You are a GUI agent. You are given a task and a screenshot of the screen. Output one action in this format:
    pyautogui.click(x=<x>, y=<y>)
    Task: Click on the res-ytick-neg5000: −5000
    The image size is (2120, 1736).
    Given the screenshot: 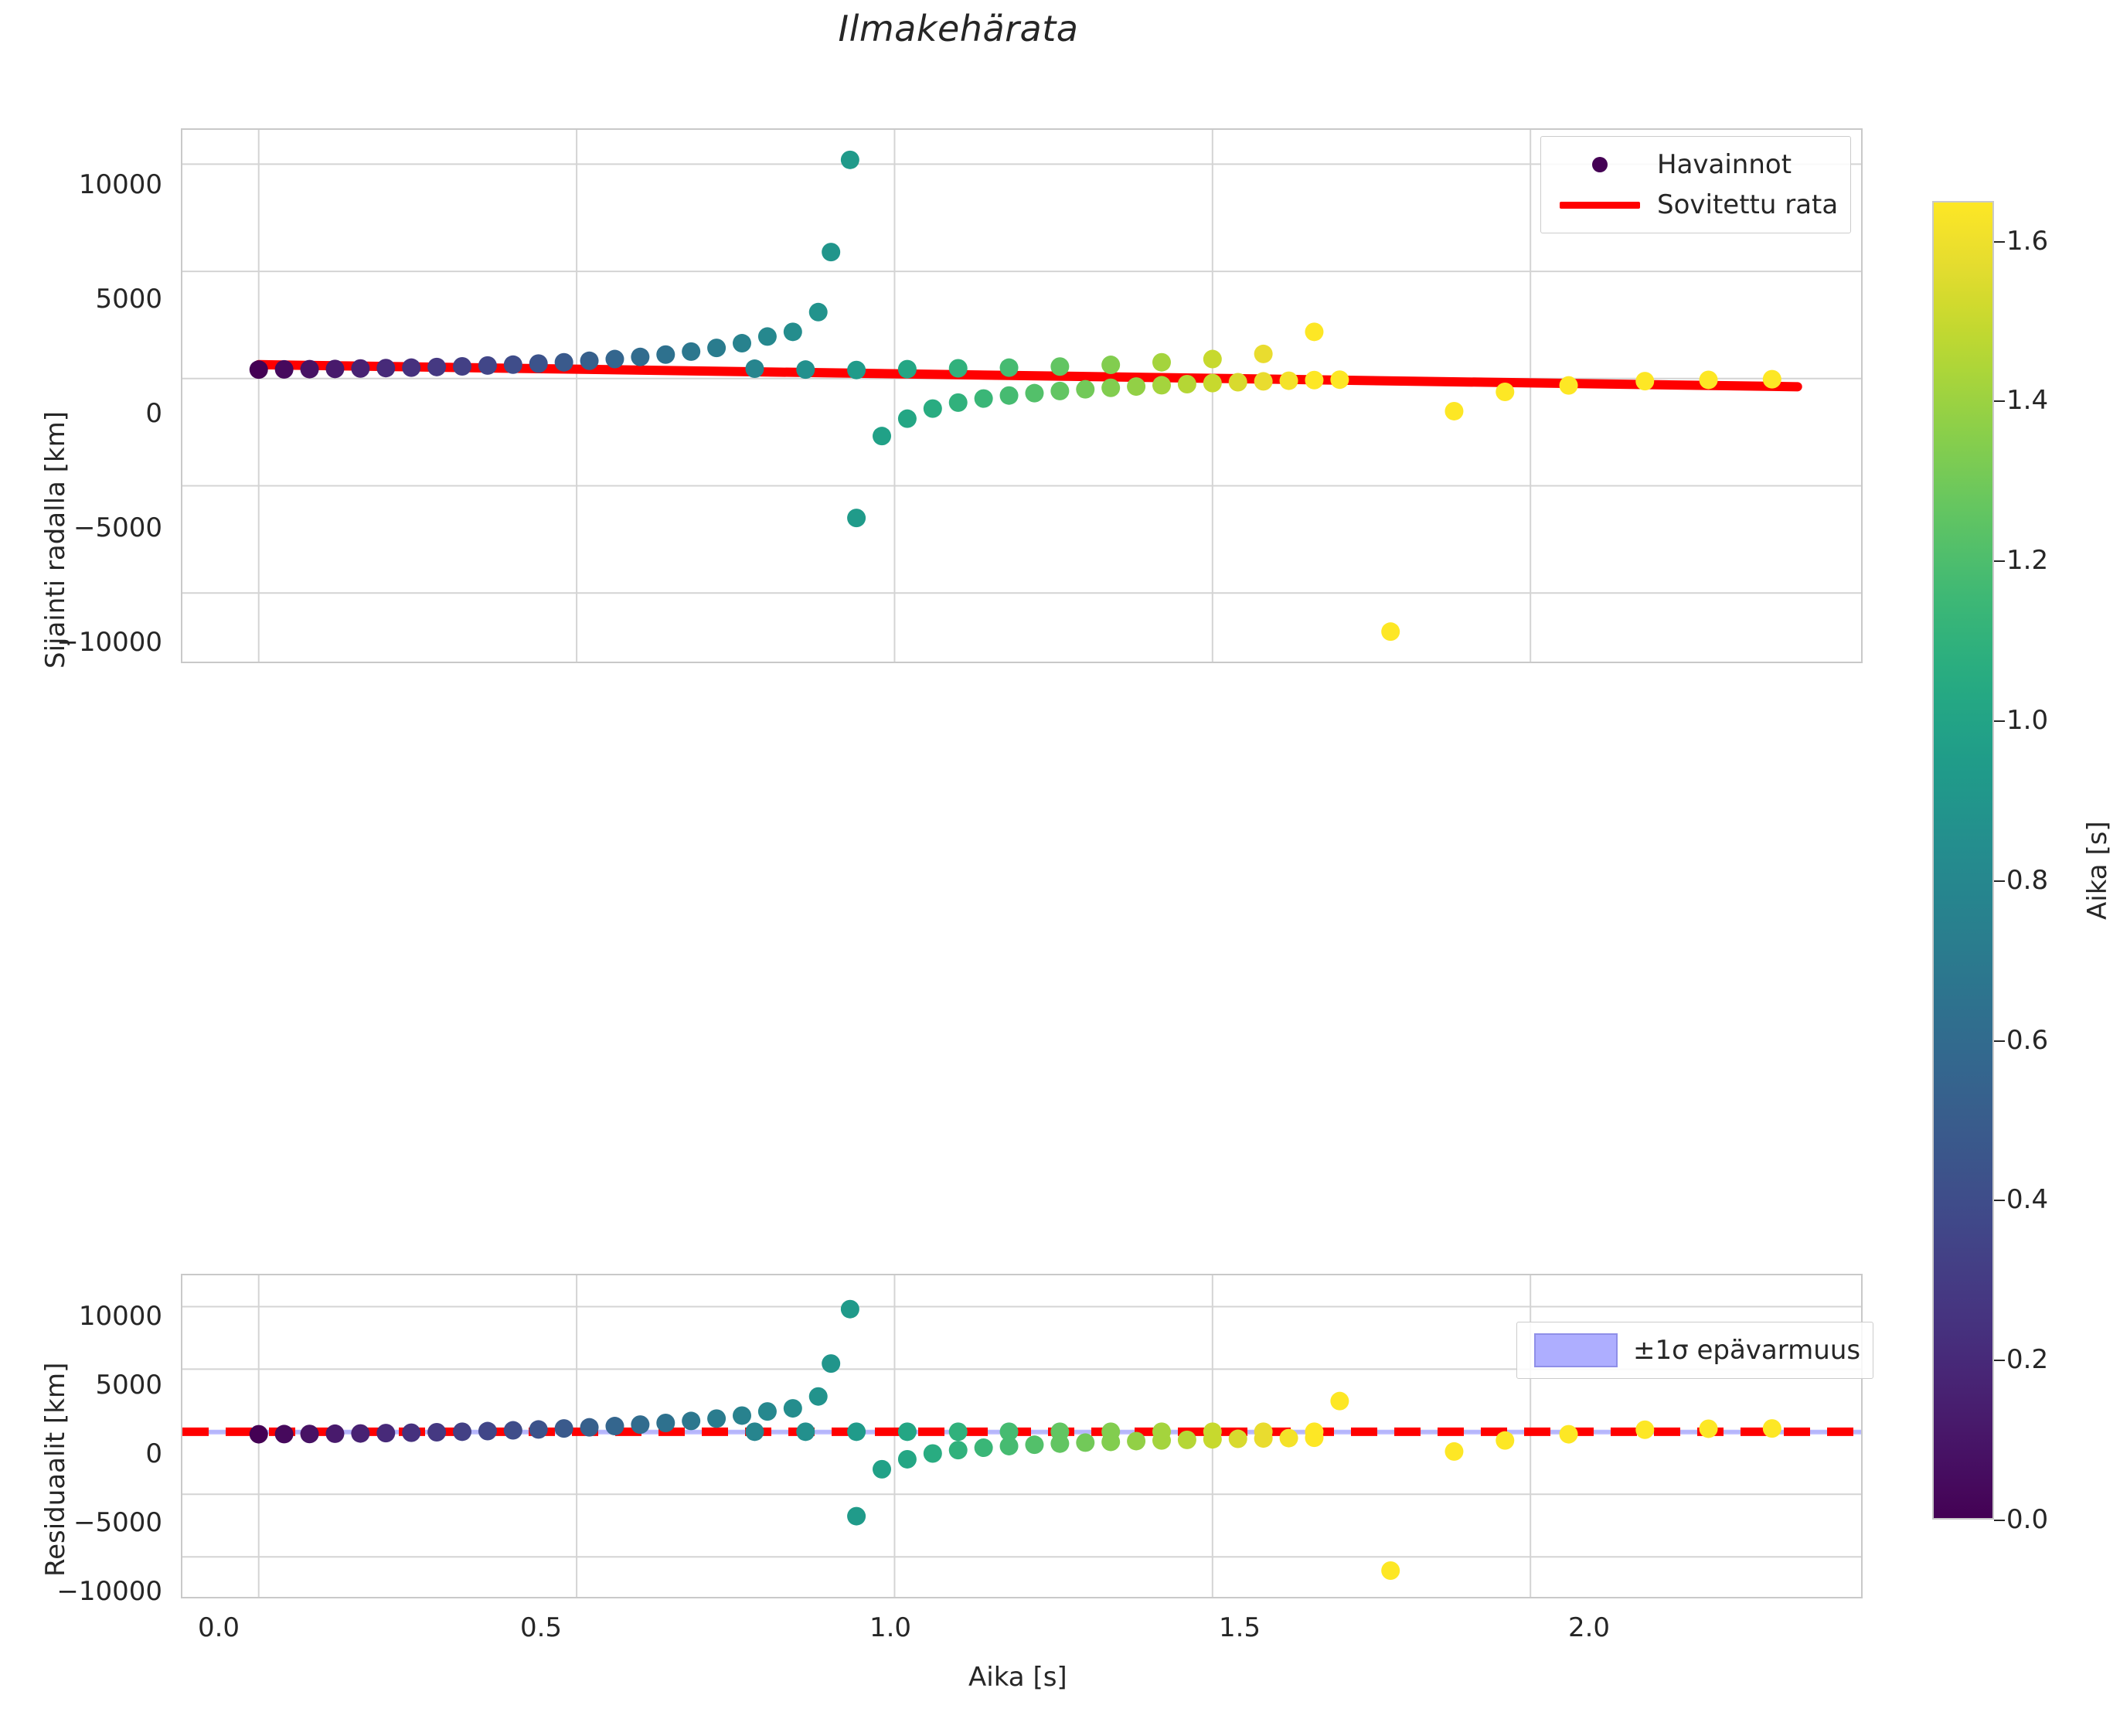 What is the action you would take?
    pyautogui.click(x=117, y=1523)
    